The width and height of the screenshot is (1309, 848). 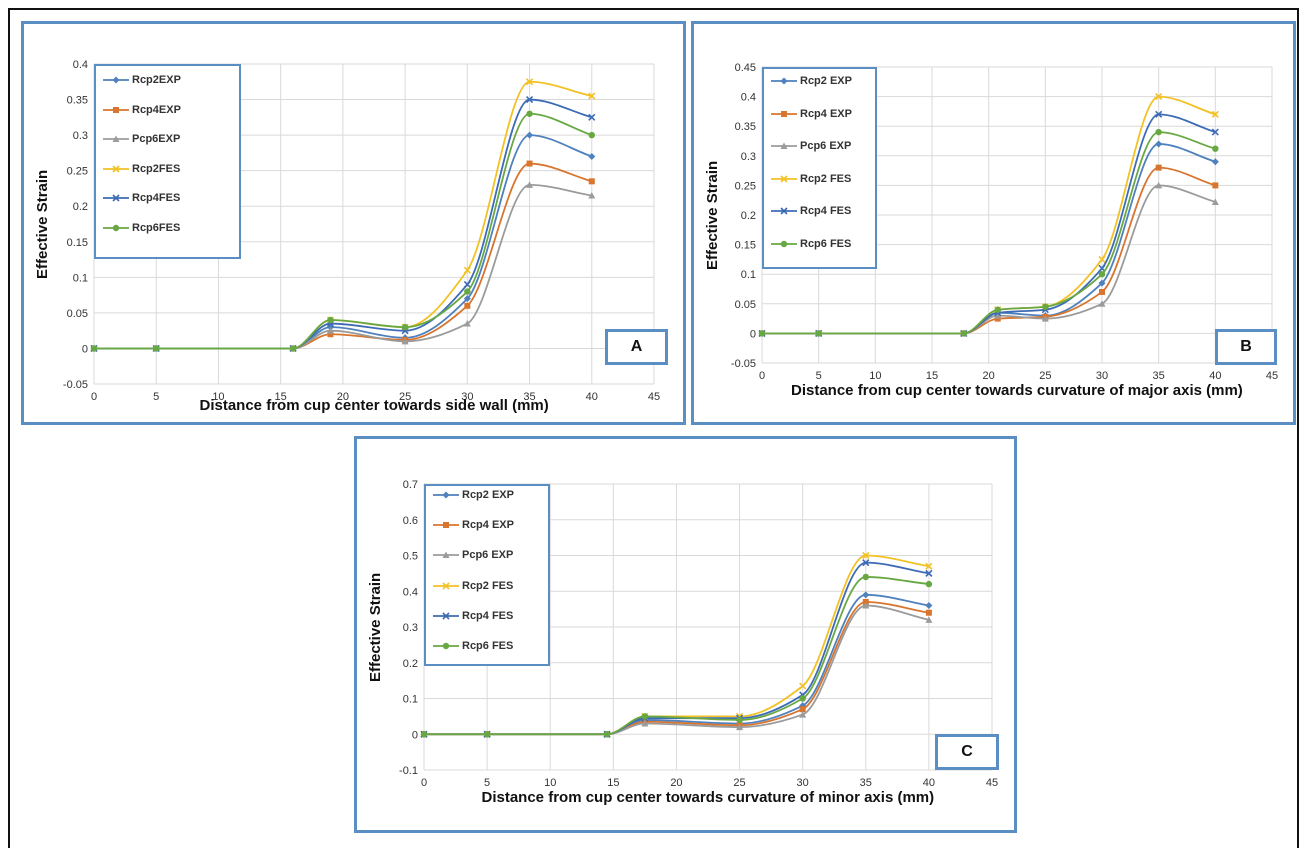 What do you see at coordinates (408, 771) in the screenshot?
I see `y-tick-label: -0.1` at bounding box center [408, 771].